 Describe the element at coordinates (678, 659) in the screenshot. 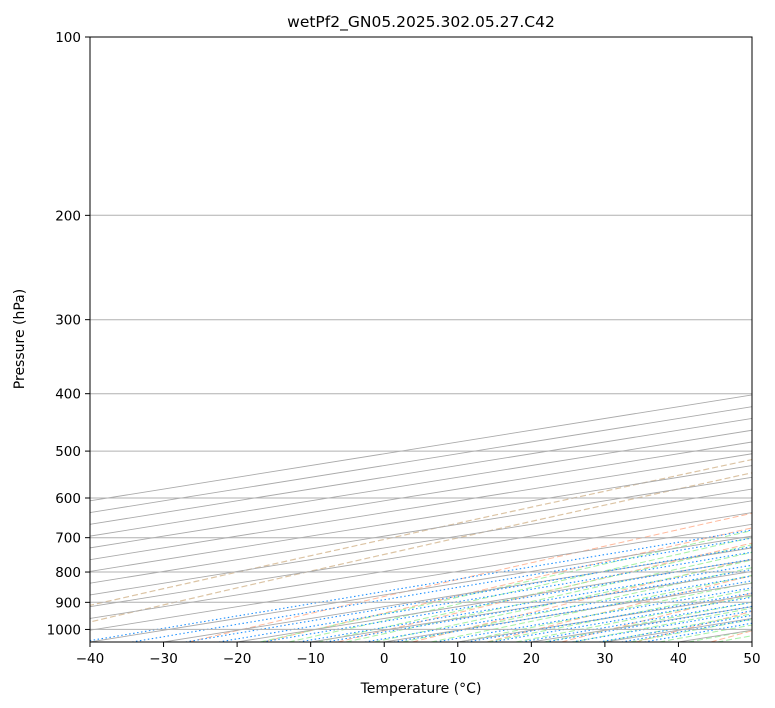

I see `x-tick-label: 40` at that location.